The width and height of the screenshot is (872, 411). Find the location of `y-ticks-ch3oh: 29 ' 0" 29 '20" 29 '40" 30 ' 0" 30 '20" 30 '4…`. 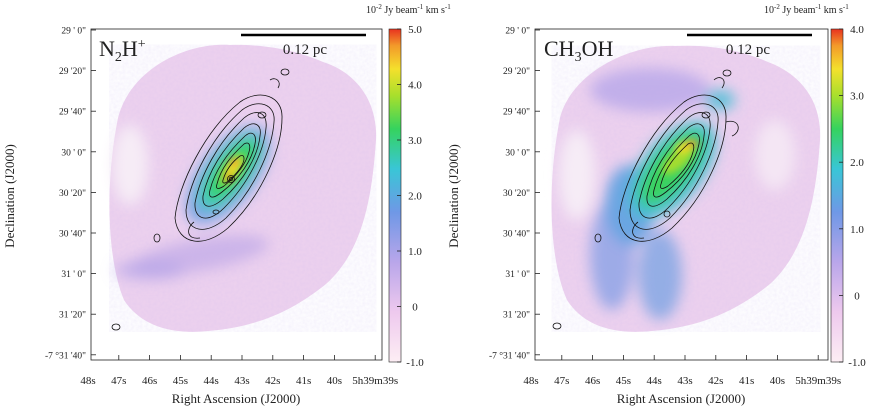

y-ticks-ch3oh: 29 ' 0" 29 '20" 29 '40" 30 ' 0" 30 '20" 30 '4… is located at coordinates (514, 194).